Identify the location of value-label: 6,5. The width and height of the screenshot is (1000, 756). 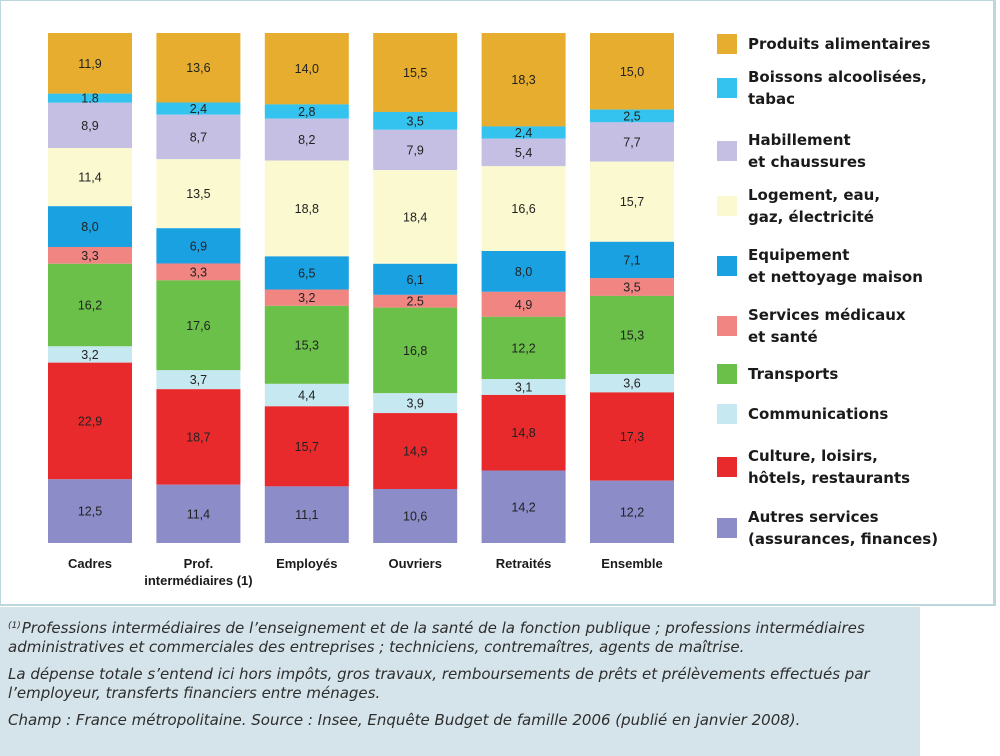
(306, 273).